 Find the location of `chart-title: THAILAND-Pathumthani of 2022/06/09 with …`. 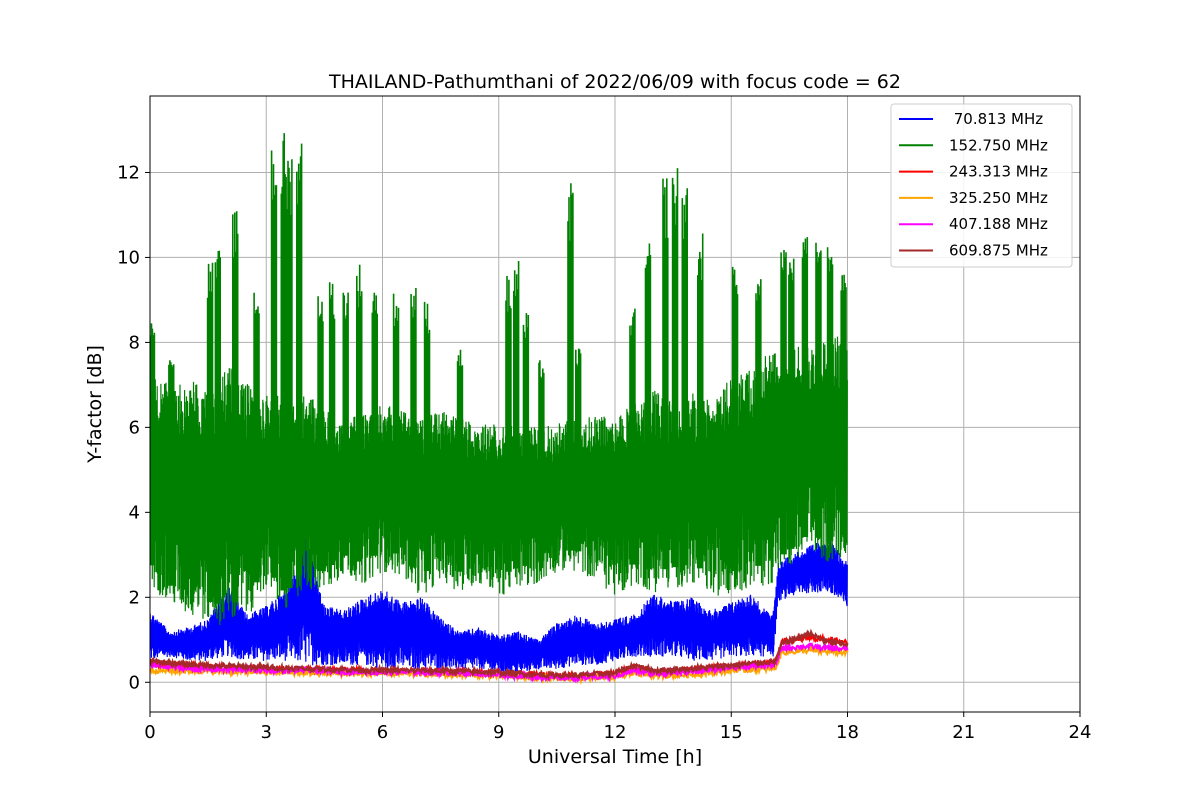

chart-title: THAILAND-Pathumthani of 2022/06/09 with … is located at coordinates (614, 82).